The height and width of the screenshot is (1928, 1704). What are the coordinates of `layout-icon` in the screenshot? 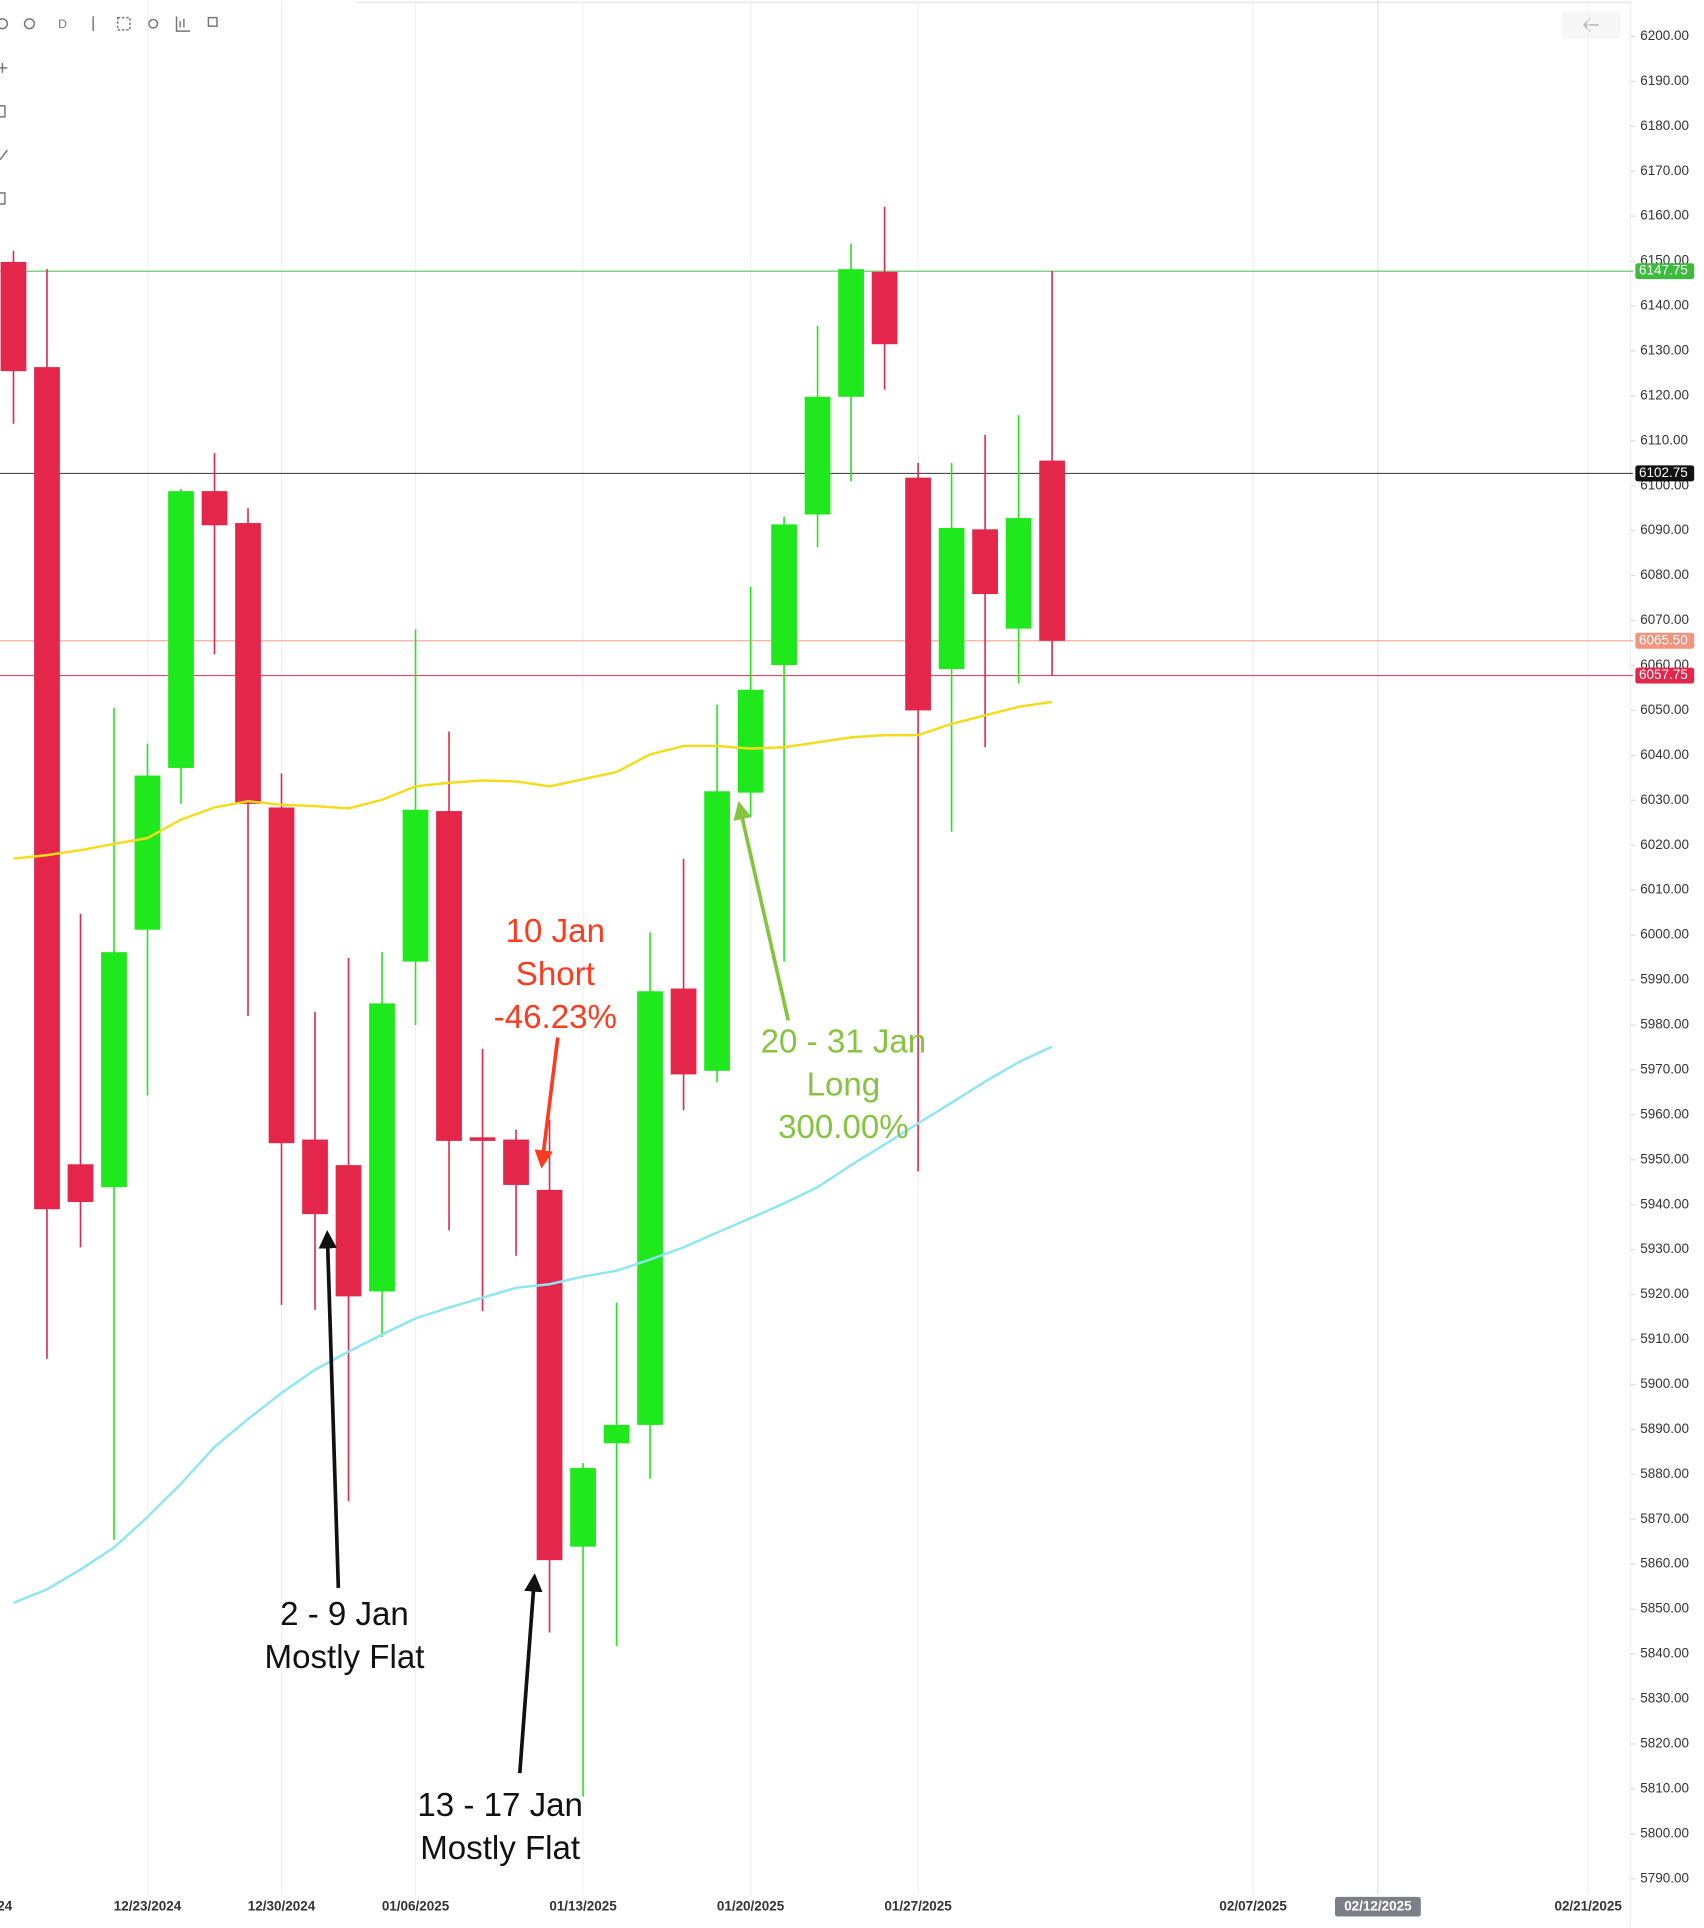 It's located at (212, 21).